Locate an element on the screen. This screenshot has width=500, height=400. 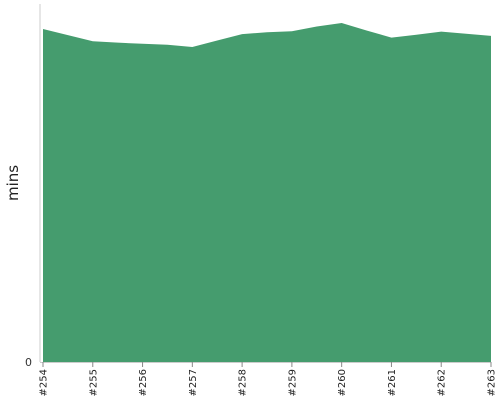
x-tick-label: #259 is located at coordinates (292, 382).